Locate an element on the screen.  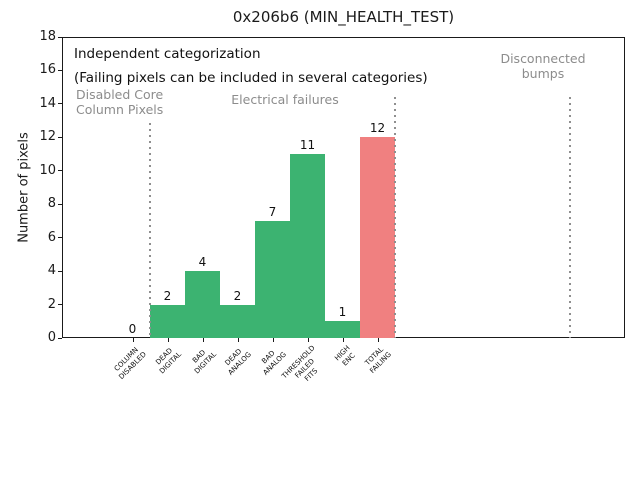
y-tick-label: 2 is located at coordinates (51, 304).